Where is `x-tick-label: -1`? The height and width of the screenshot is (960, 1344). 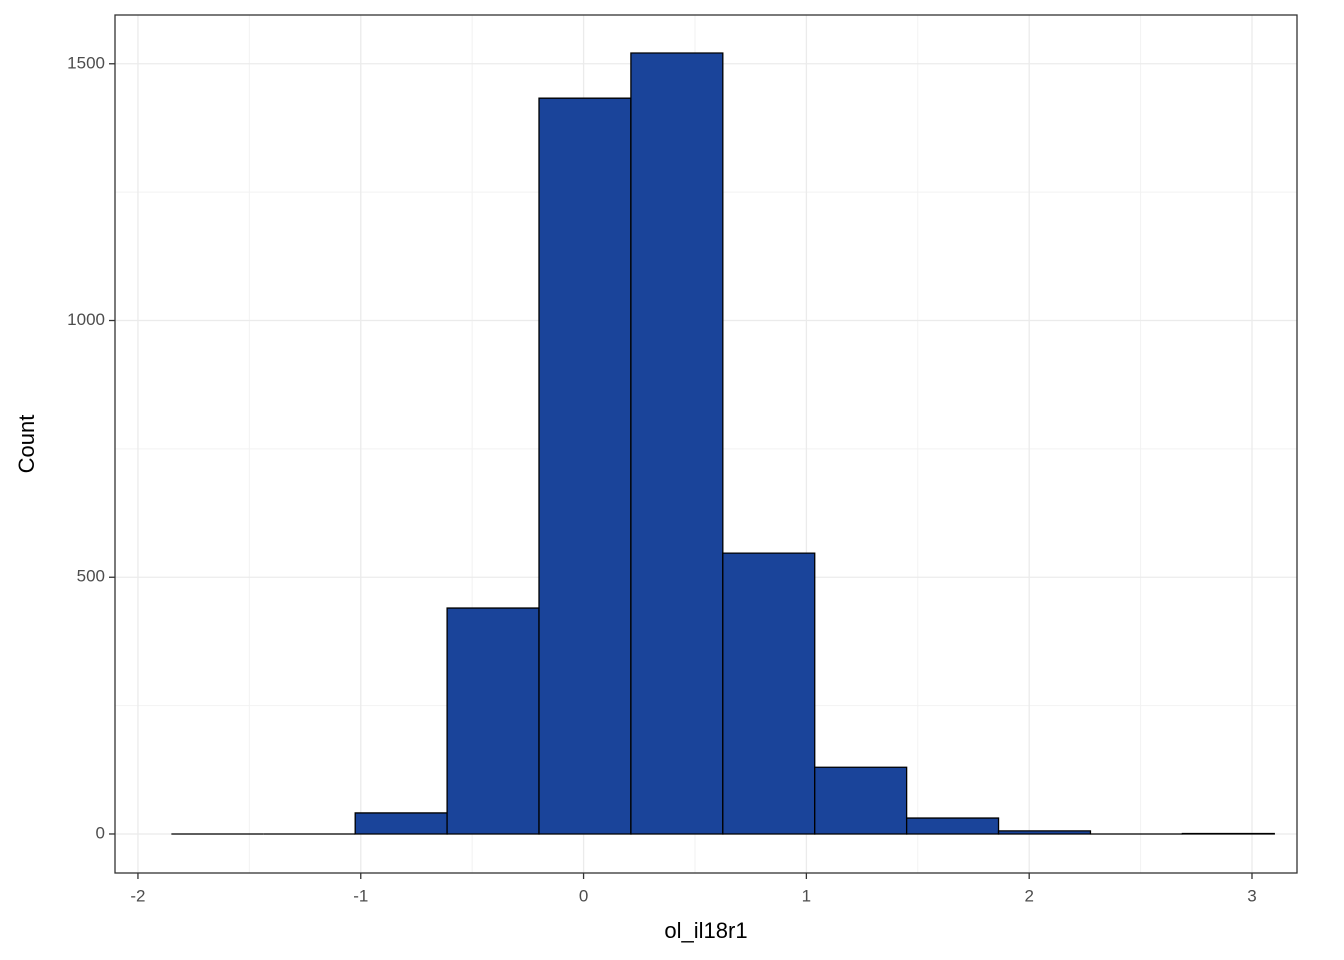 x-tick-label: -1 is located at coordinates (360, 895).